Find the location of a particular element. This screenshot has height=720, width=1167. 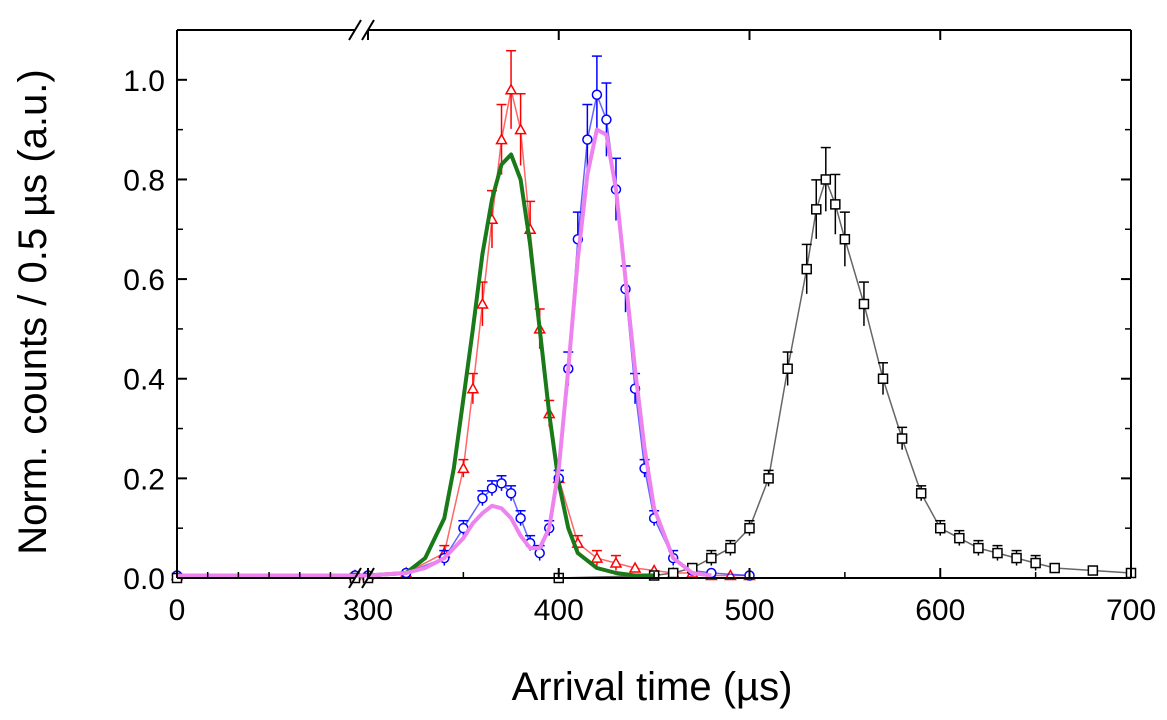

y-tick-label: 0.6 is located at coordinates (144, 280).